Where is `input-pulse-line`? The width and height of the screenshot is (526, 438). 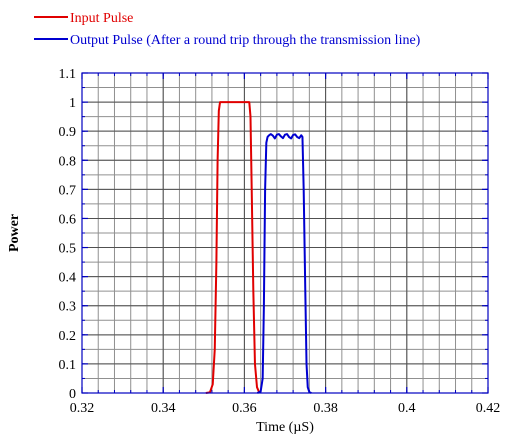
input-pulse-line is located at coordinates (233, 247).